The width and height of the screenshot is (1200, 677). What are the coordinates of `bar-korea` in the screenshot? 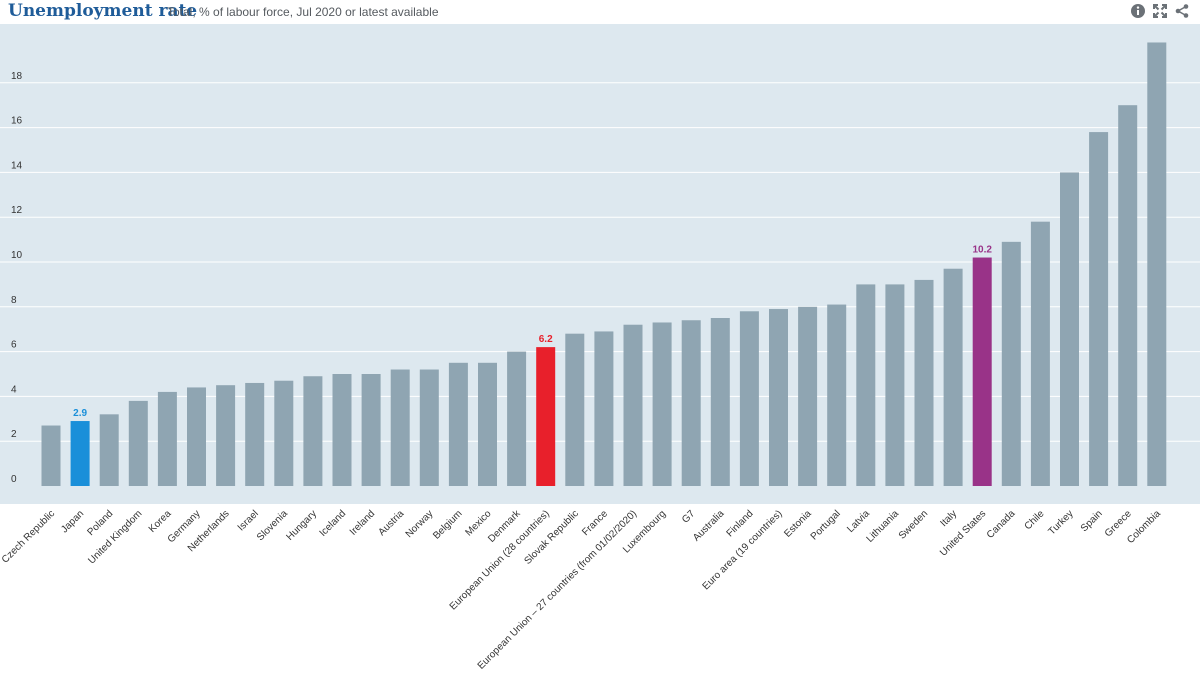 It's located at (167, 438).